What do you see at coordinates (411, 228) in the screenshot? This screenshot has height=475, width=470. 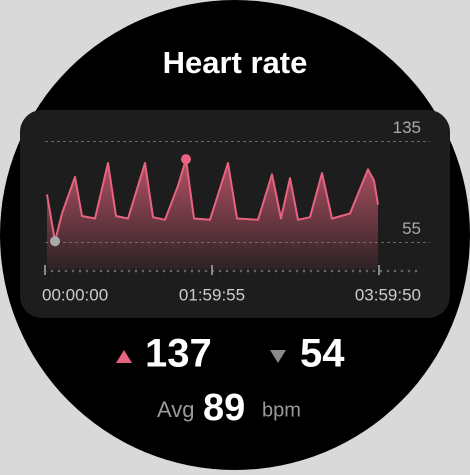 I see `y-tick-label: 55` at bounding box center [411, 228].